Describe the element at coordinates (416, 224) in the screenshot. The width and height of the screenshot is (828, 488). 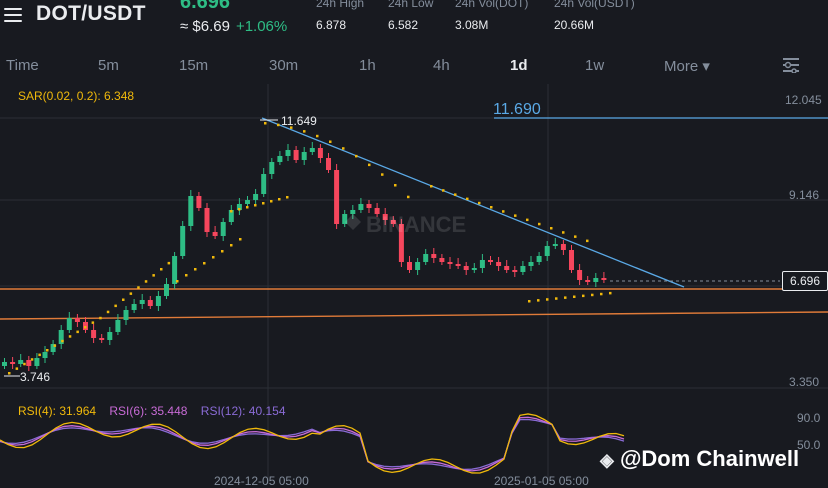
I see `watermark-text: BINANCE` at that location.